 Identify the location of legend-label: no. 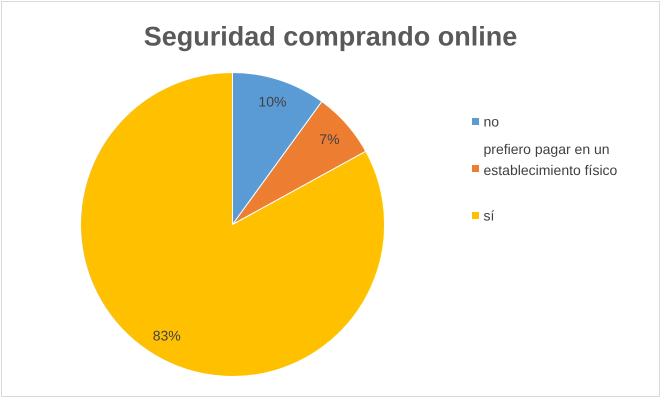
(492, 122).